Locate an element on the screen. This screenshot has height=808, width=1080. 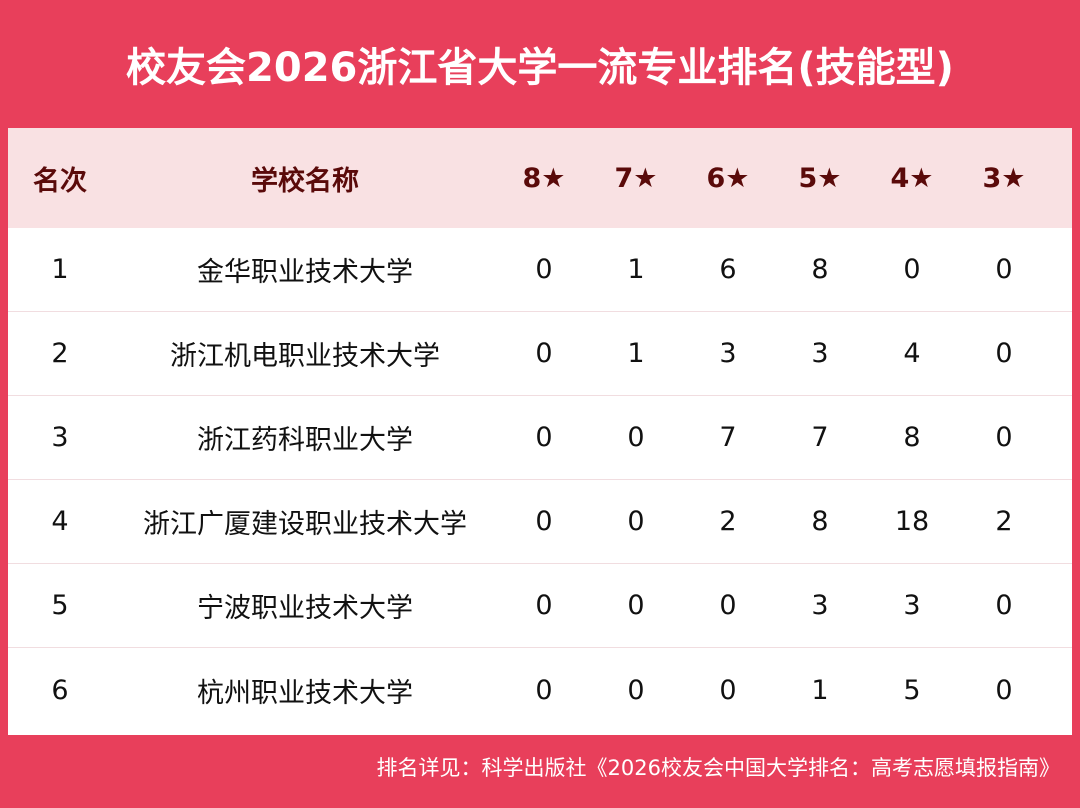
table-row: 1 金华职业技术大学 0 1 6 8 0 0 is located at coordinates (540, 270).